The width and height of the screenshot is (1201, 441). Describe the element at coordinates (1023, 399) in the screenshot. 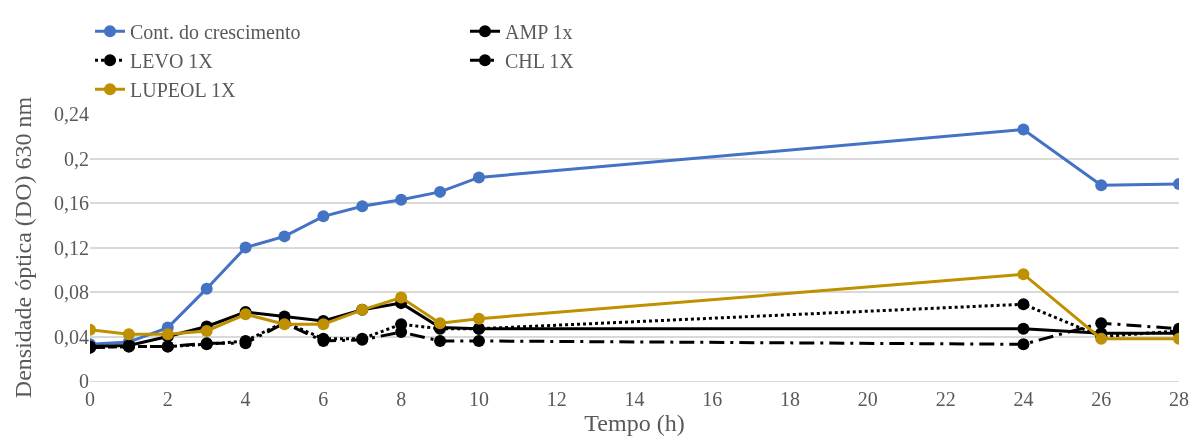

I see `x-tick-label: 24` at that location.